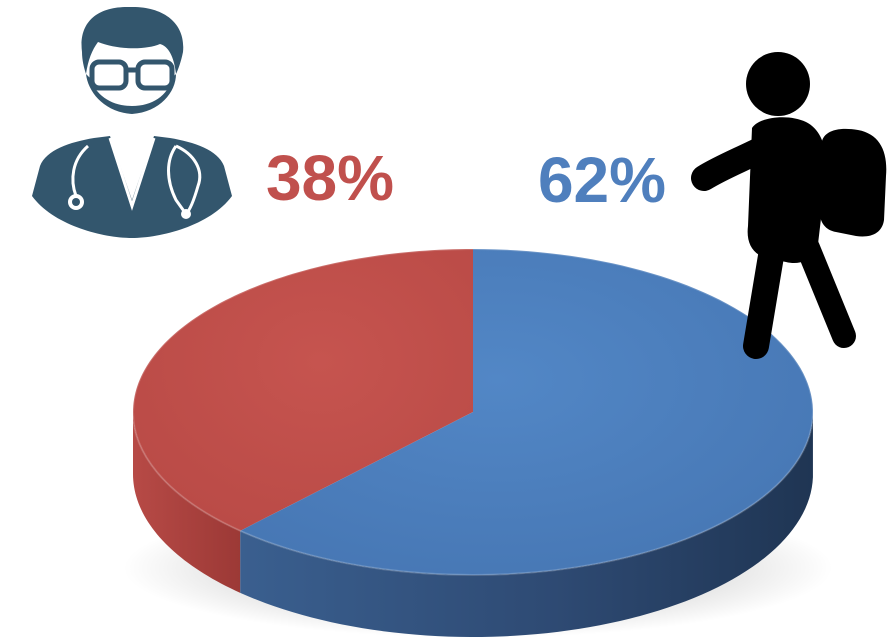 The image size is (887, 642). What do you see at coordinates (187, 502) in the screenshot?
I see `pie-slice-side-doctor` at bounding box center [187, 502].